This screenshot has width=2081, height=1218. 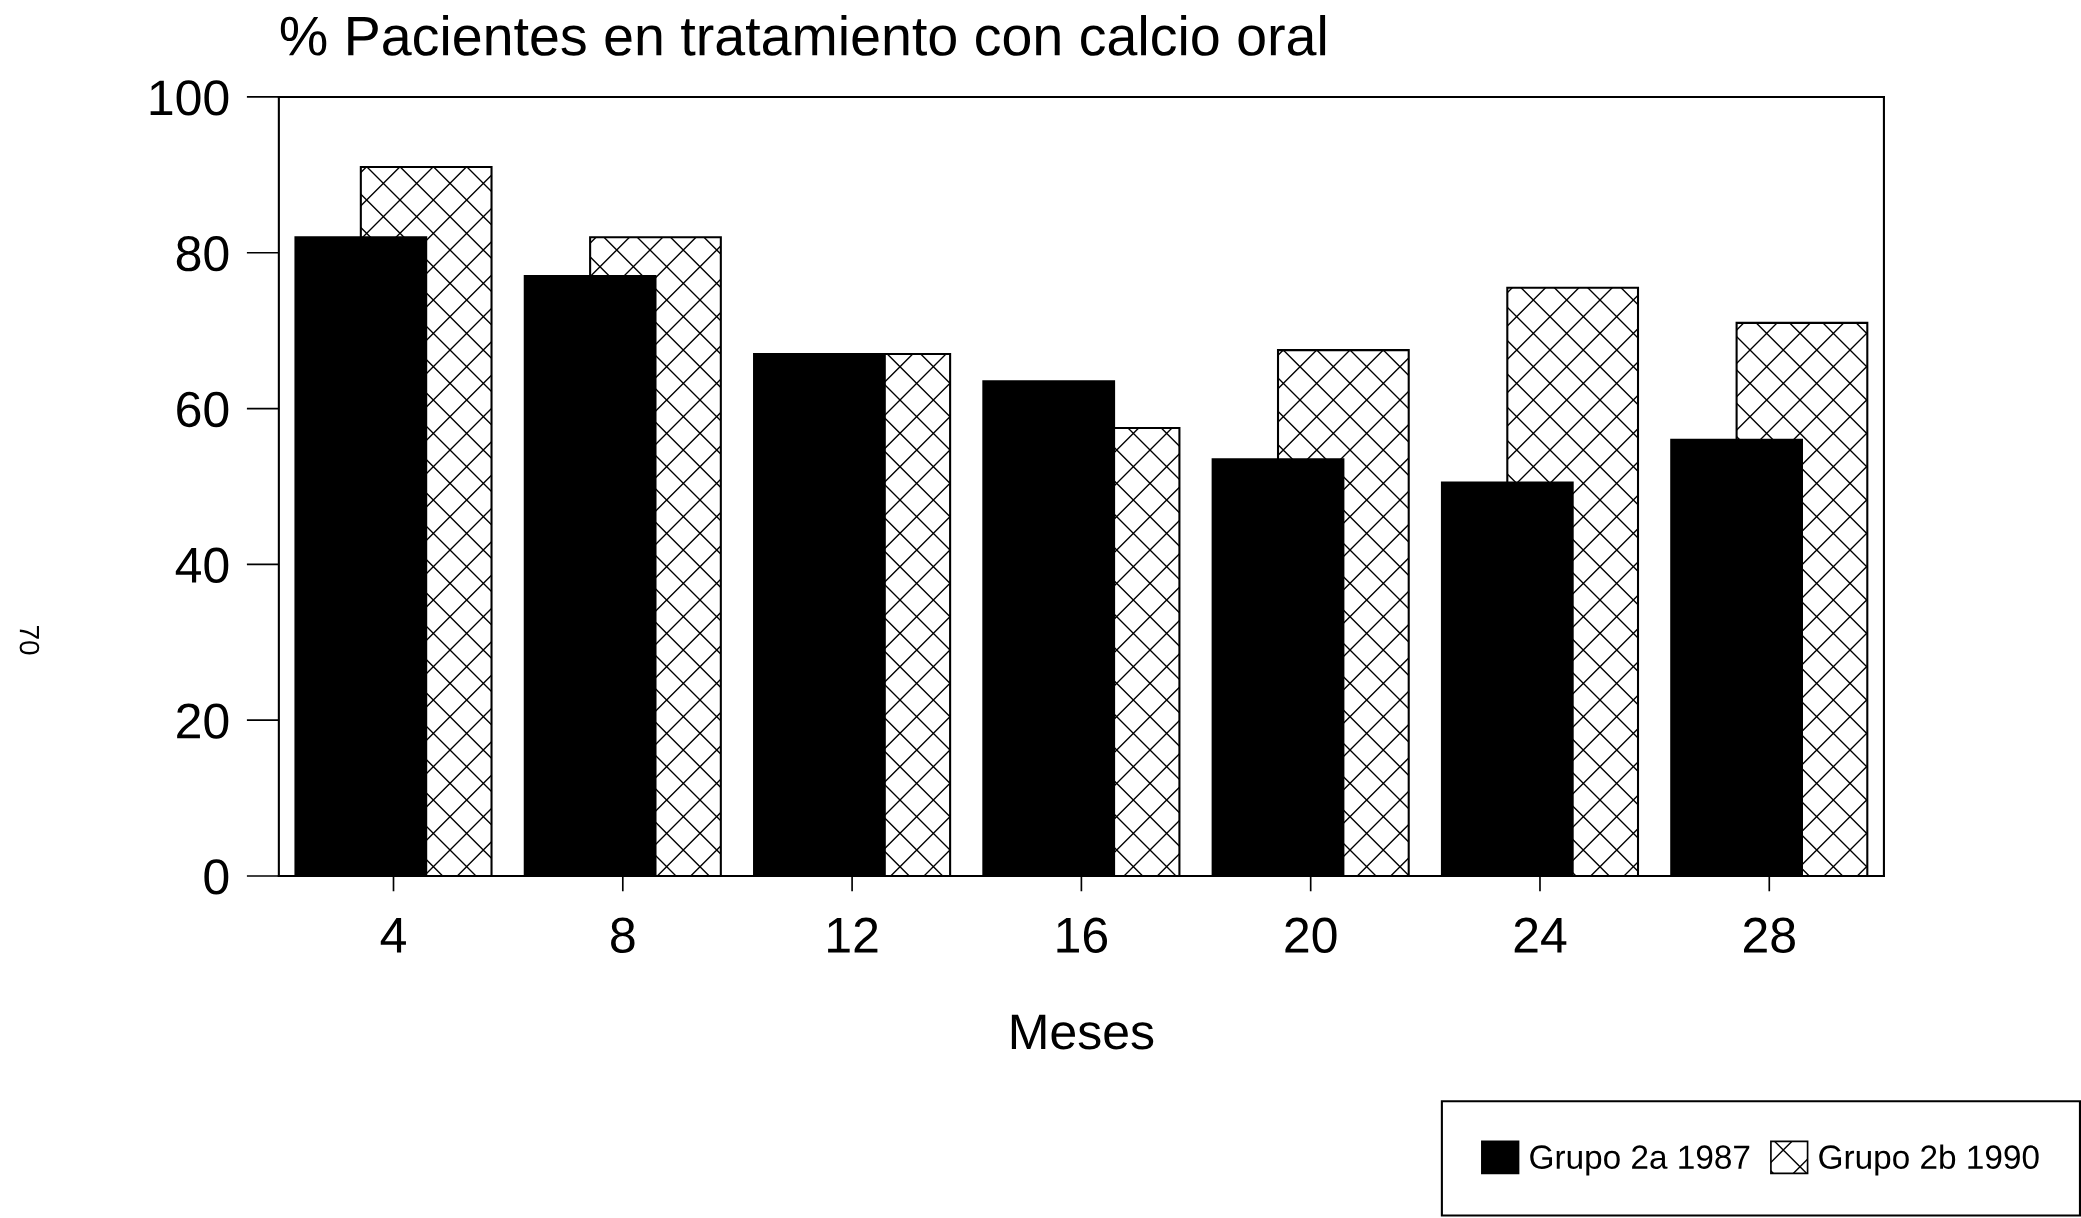 What do you see at coordinates (189, 98) in the screenshot?
I see `y-tick-label: 100` at bounding box center [189, 98].